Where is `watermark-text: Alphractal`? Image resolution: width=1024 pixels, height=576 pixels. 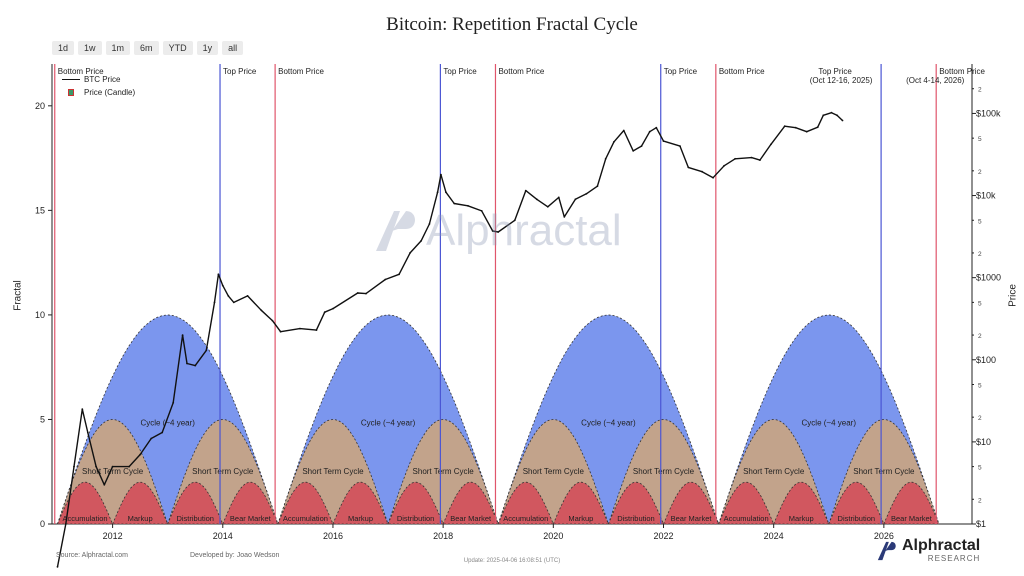 watermark-text: Alphractal is located at coordinates (524, 230).